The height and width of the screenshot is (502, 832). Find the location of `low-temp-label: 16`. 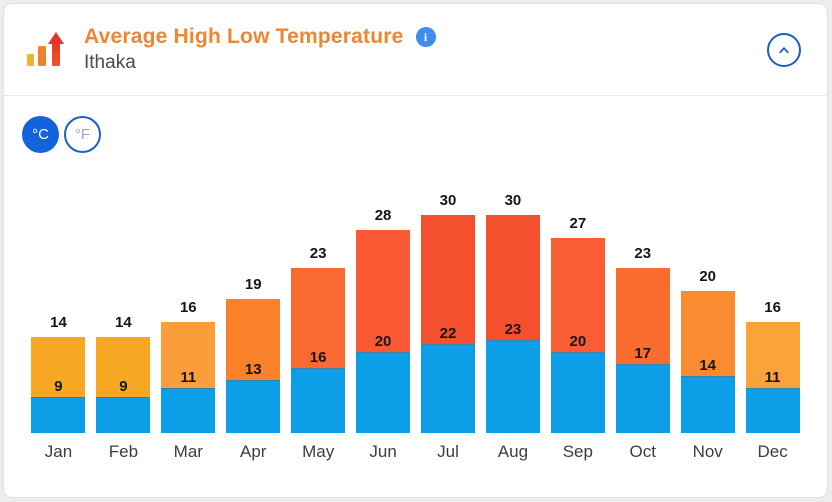

low-temp-label: 16 is located at coordinates (318, 357).